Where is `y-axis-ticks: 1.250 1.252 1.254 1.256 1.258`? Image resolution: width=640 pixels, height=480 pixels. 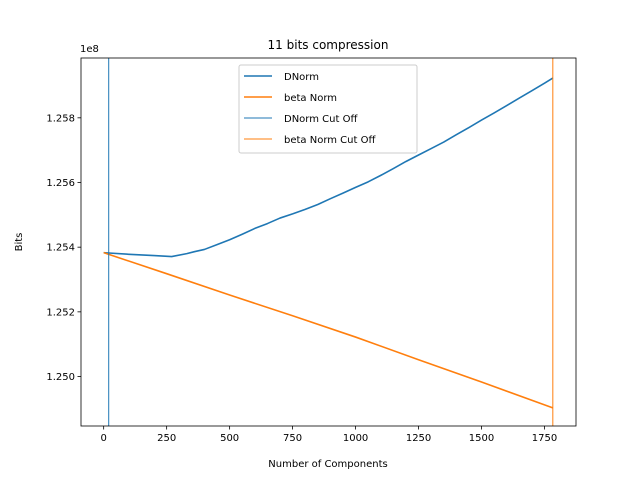 y-axis-ticks: 1.250 1.252 1.254 1.256 1.258 is located at coordinates (63, 248).